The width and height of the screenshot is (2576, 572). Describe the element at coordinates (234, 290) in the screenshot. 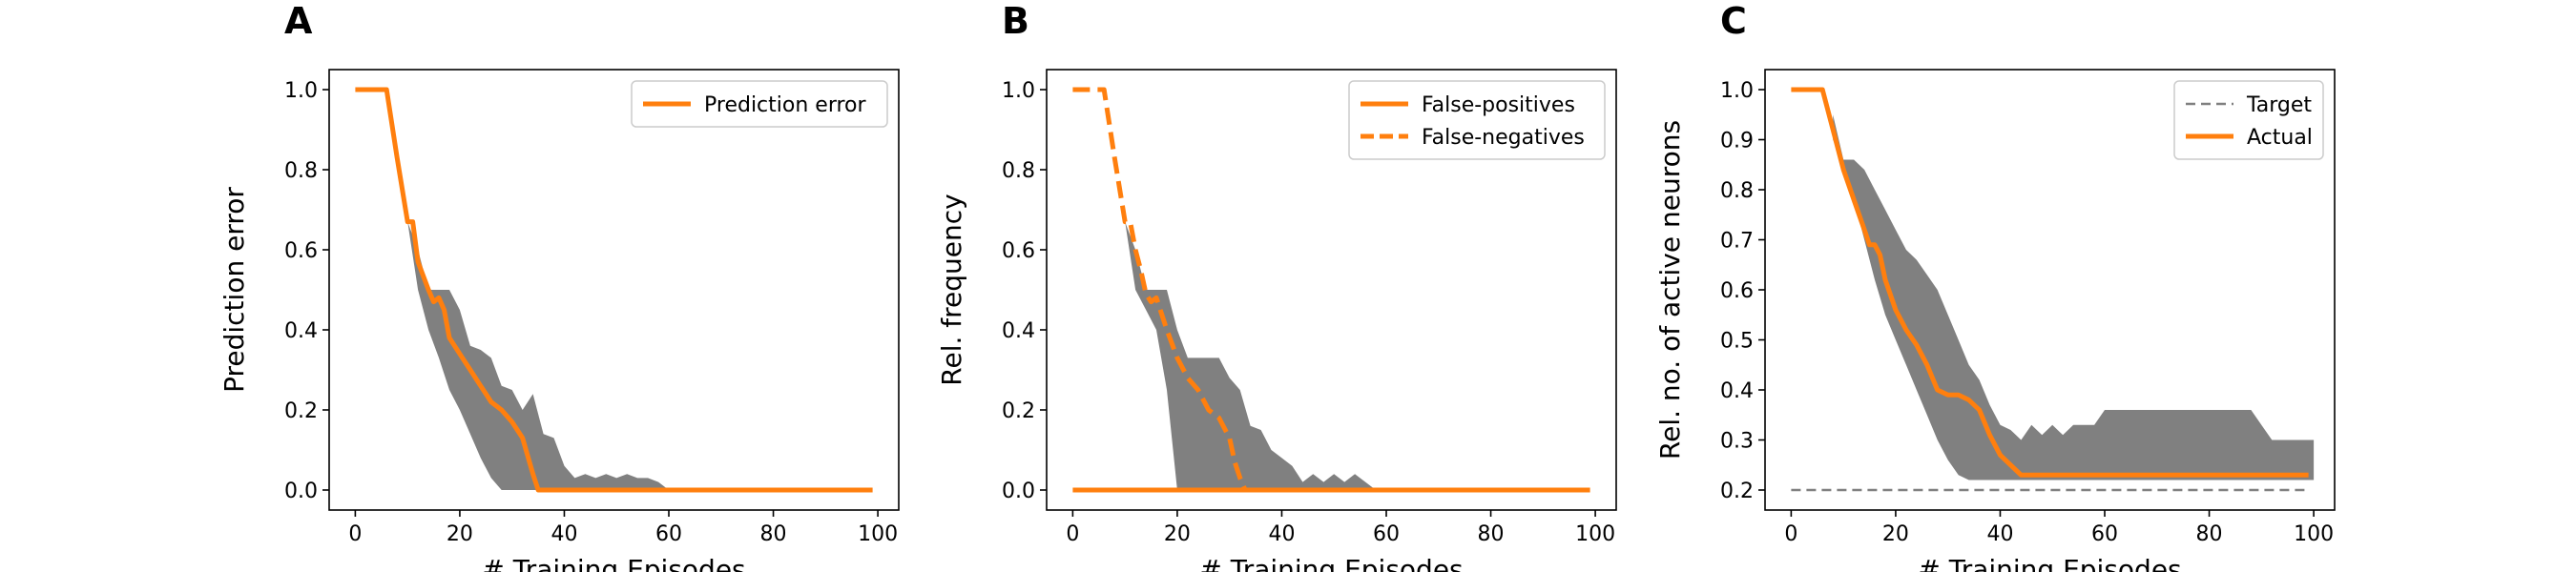

I see `y-axis-title: Prediction error` at that location.